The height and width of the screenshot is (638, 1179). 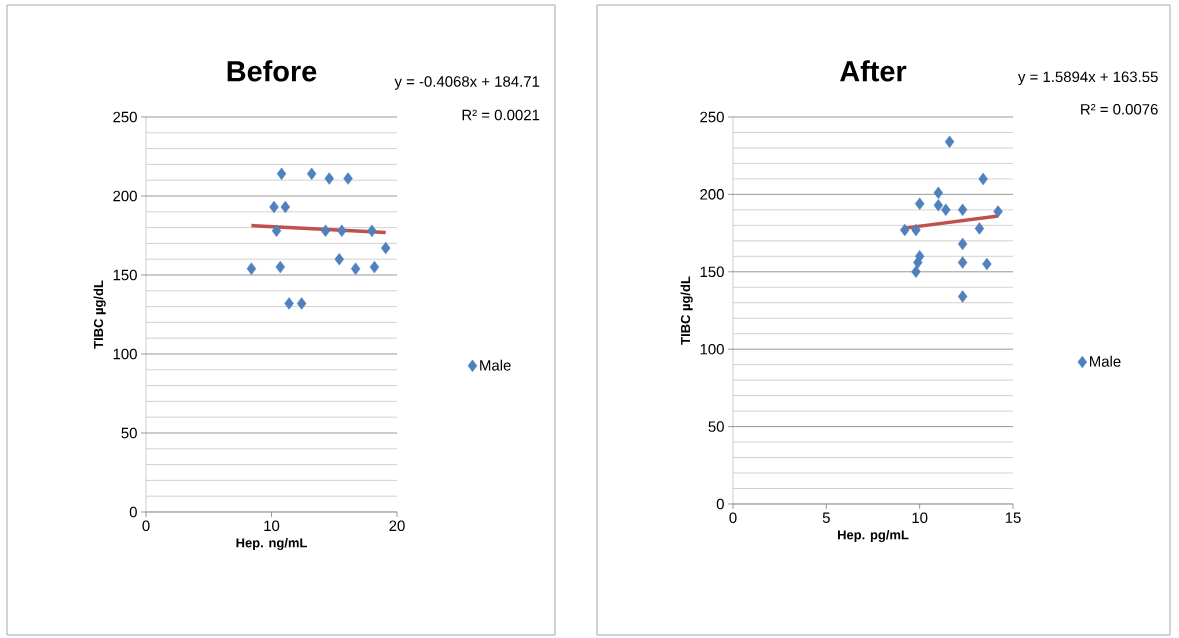 I want to click on x-axis-title: Hep. pg/mL, so click(x=873, y=536).